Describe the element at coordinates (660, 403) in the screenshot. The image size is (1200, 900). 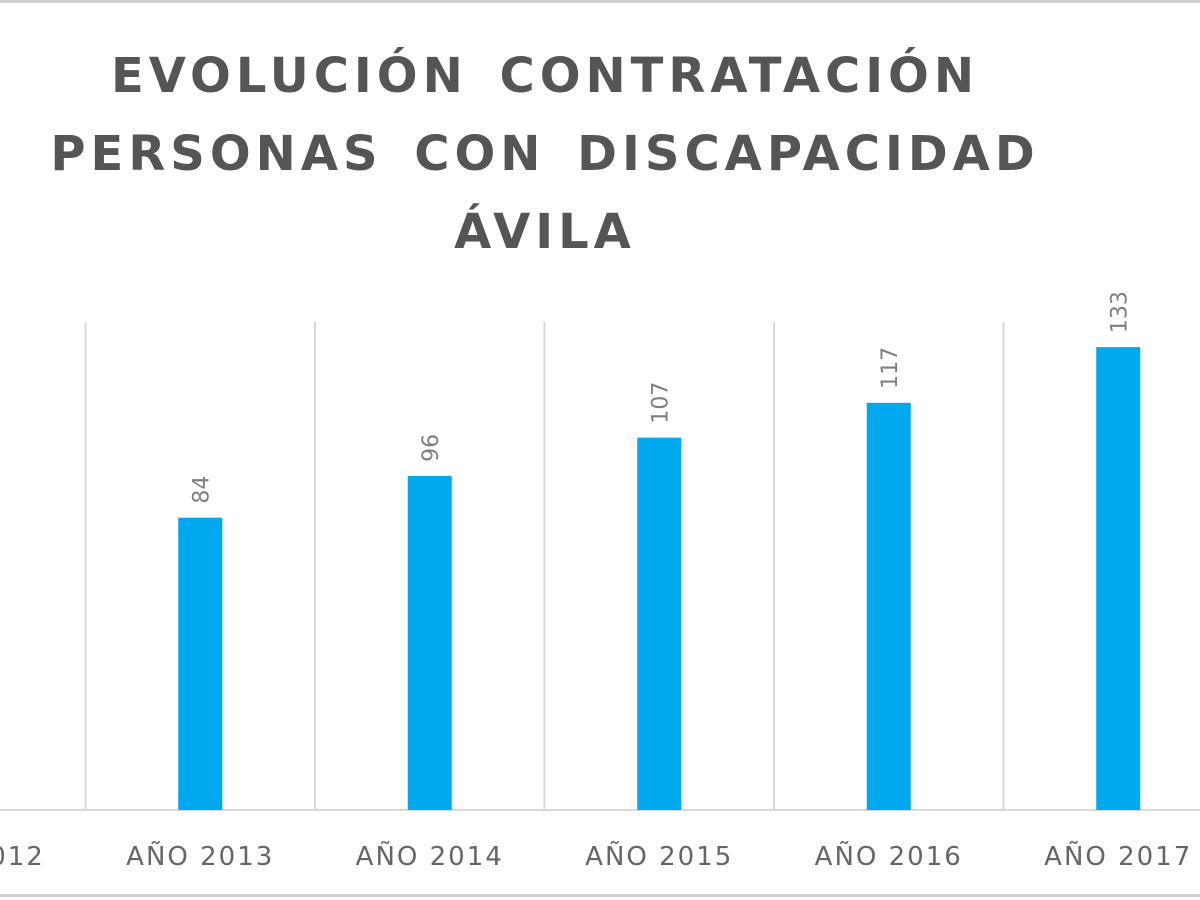
I see `data-label: 107` at that location.